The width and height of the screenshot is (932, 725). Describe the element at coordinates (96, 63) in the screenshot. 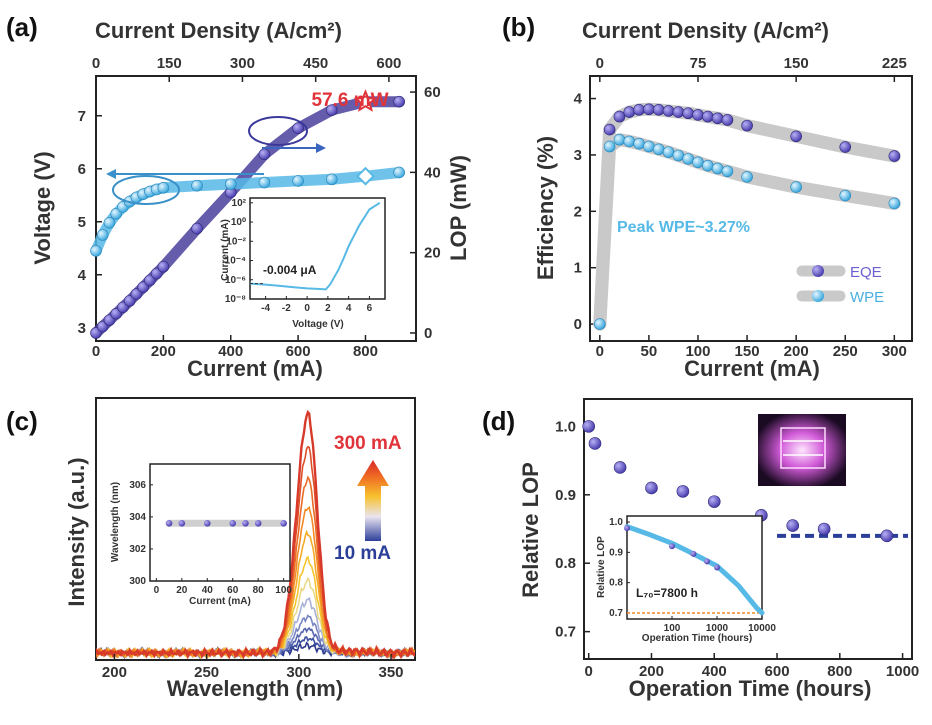

I see `panel-a-top-tick-label: 0` at that location.